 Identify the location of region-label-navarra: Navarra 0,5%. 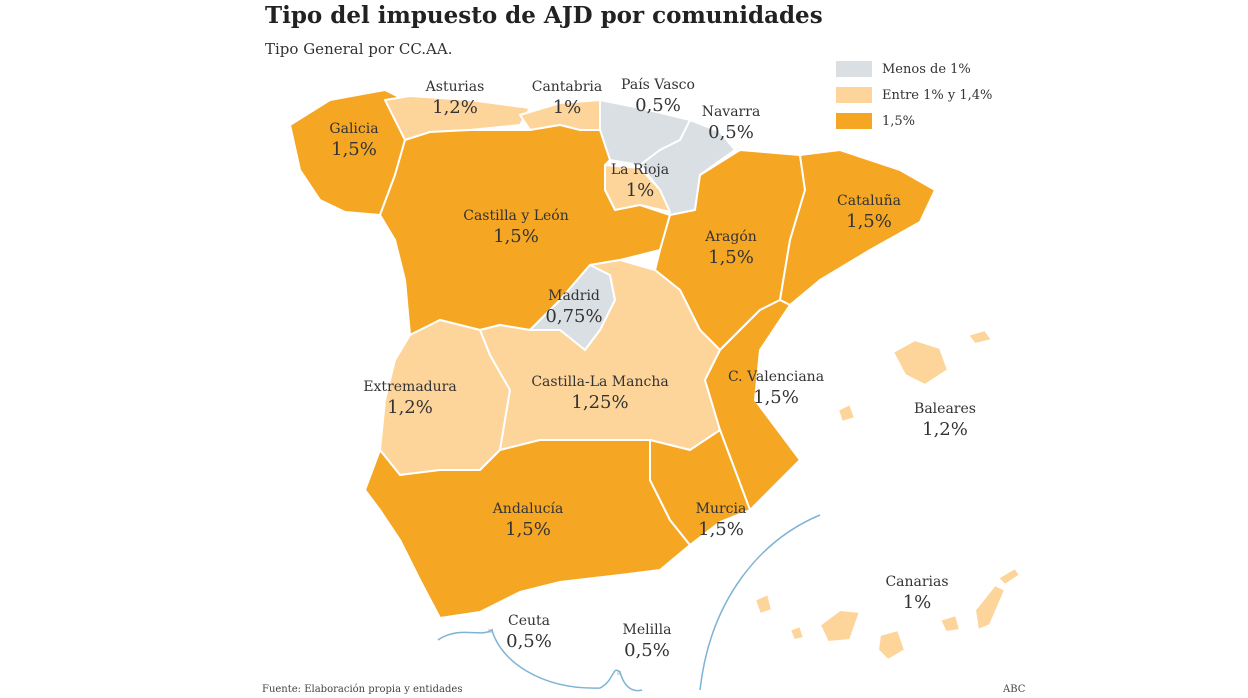
(731, 124).